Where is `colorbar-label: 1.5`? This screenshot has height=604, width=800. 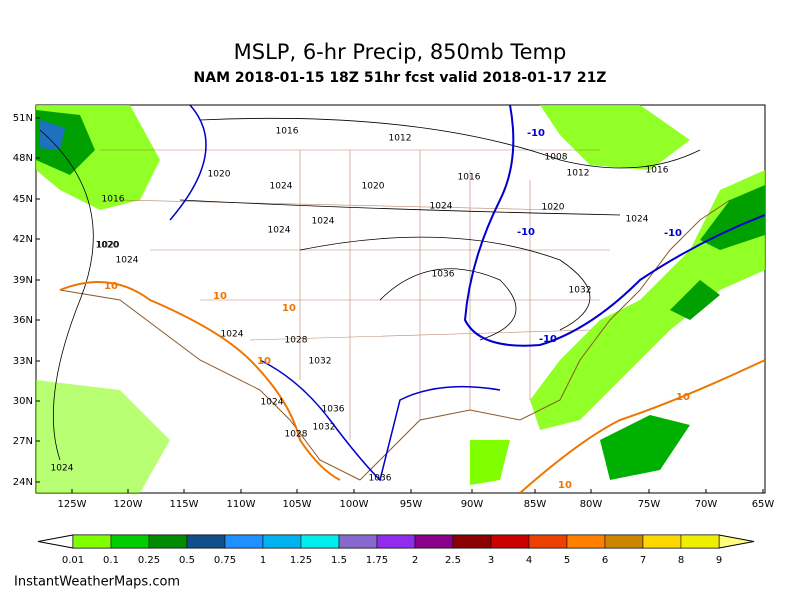
colorbar-label: 1.5 is located at coordinates (339, 560).